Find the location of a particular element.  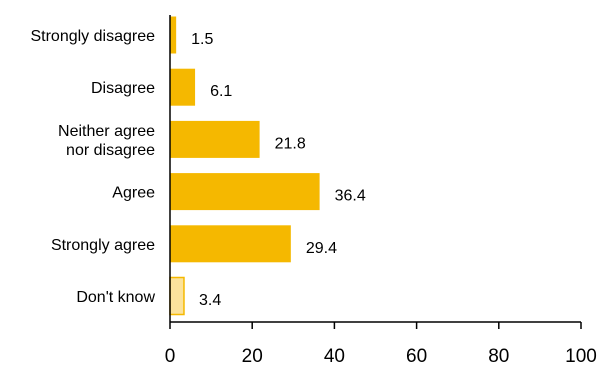

bar-strongly-disagree is located at coordinates (173, 35).